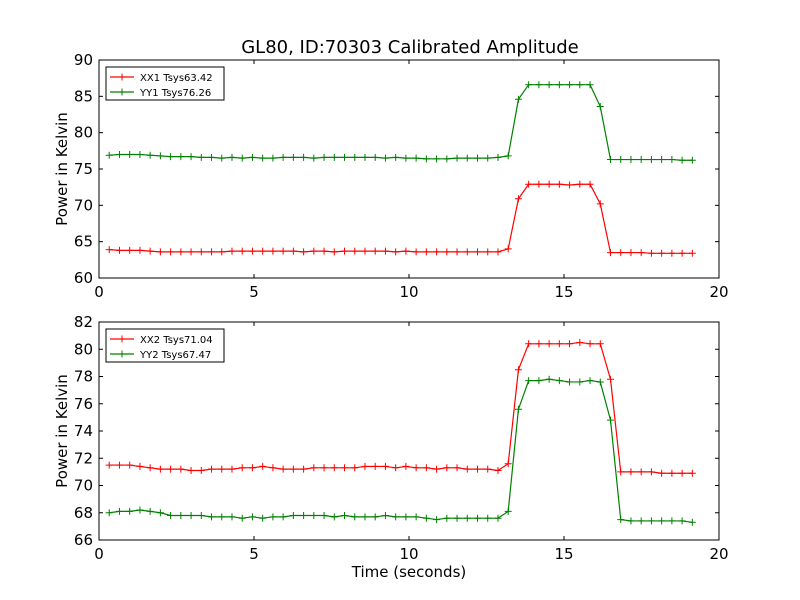 This screenshot has height=600, width=800. I want to click on figure-title: GL80, ID:70303 Calibrated Amplitude, so click(410, 47).